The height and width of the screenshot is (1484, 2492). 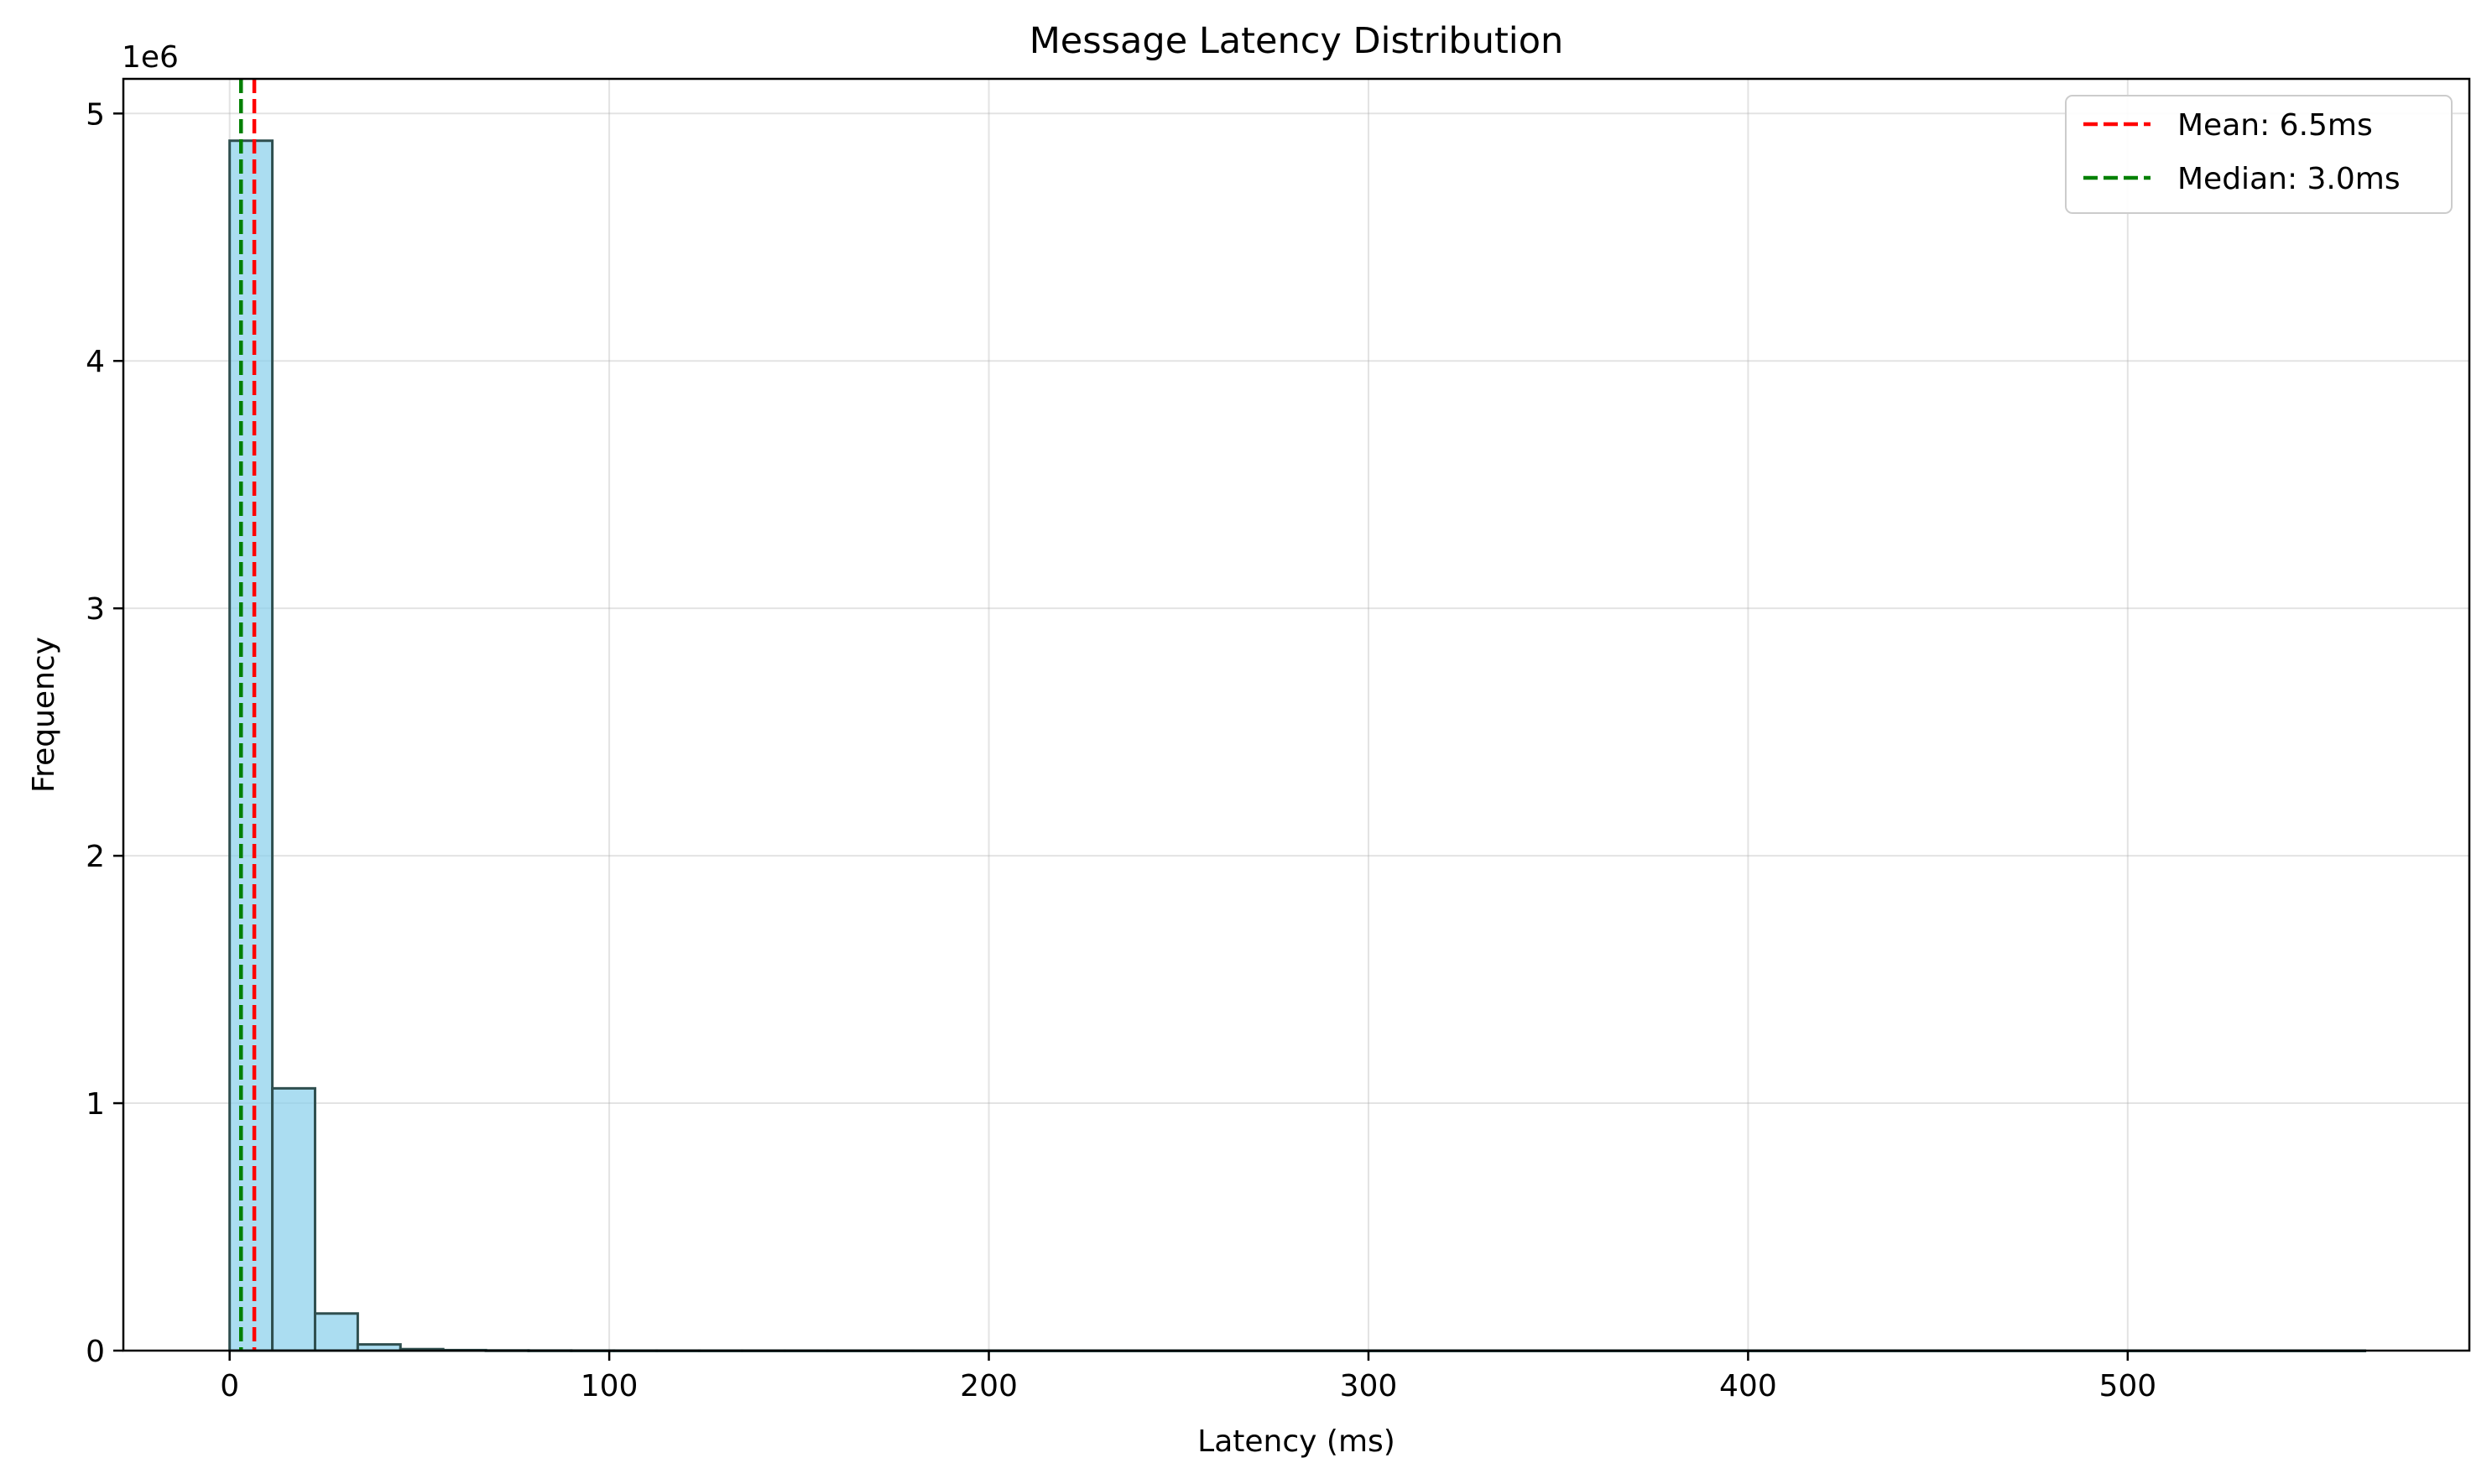 What do you see at coordinates (104, 733) in the screenshot?
I see `y-axis-ticks: 0 1 2 3 4 5` at bounding box center [104, 733].